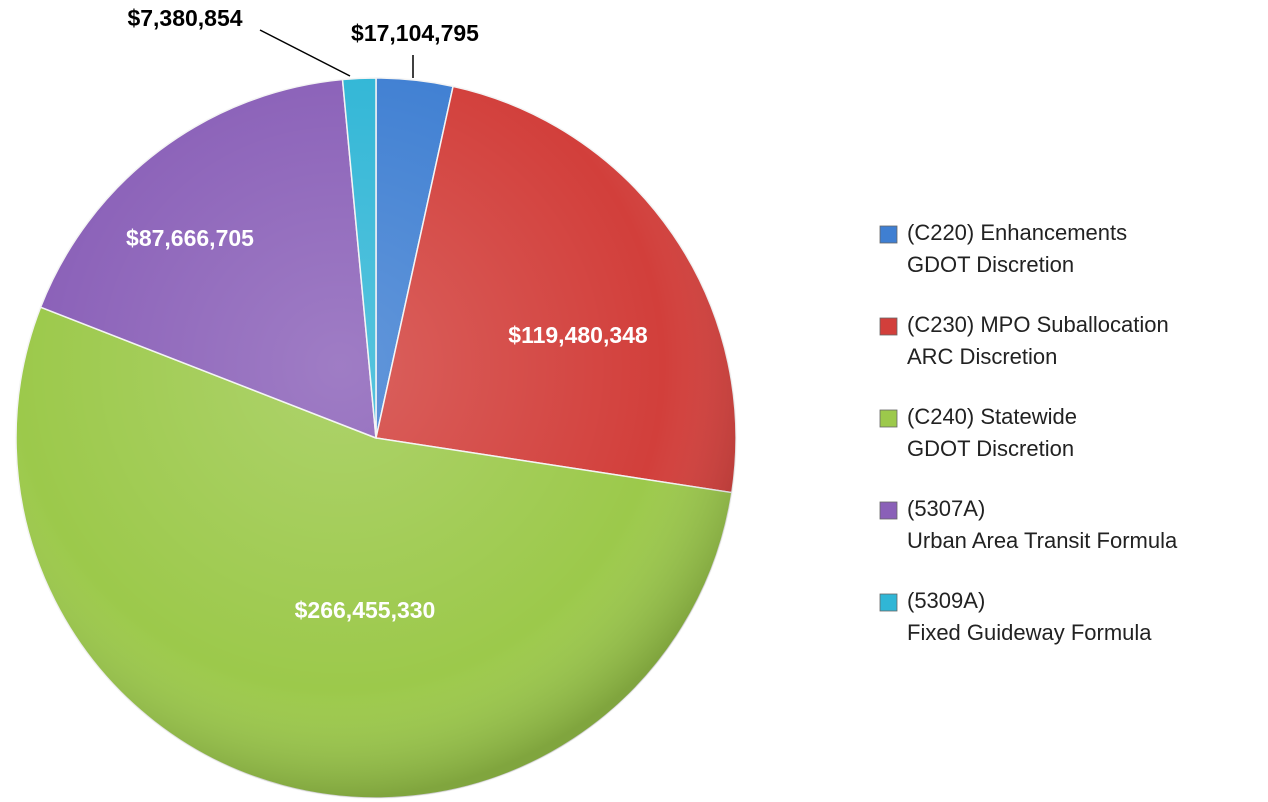  What do you see at coordinates (184, 18) in the screenshot?
I see `data-label: $7,380,854` at bounding box center [184, 18].